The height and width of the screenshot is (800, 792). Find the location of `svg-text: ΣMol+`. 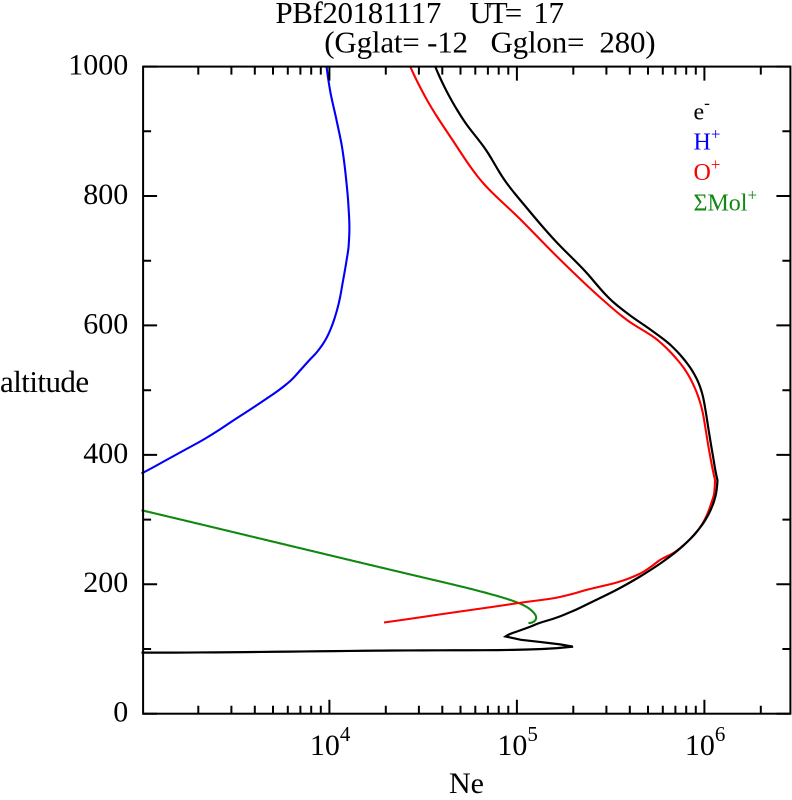

svg-text: ΣMol+ is located at coordinates (726, 201).